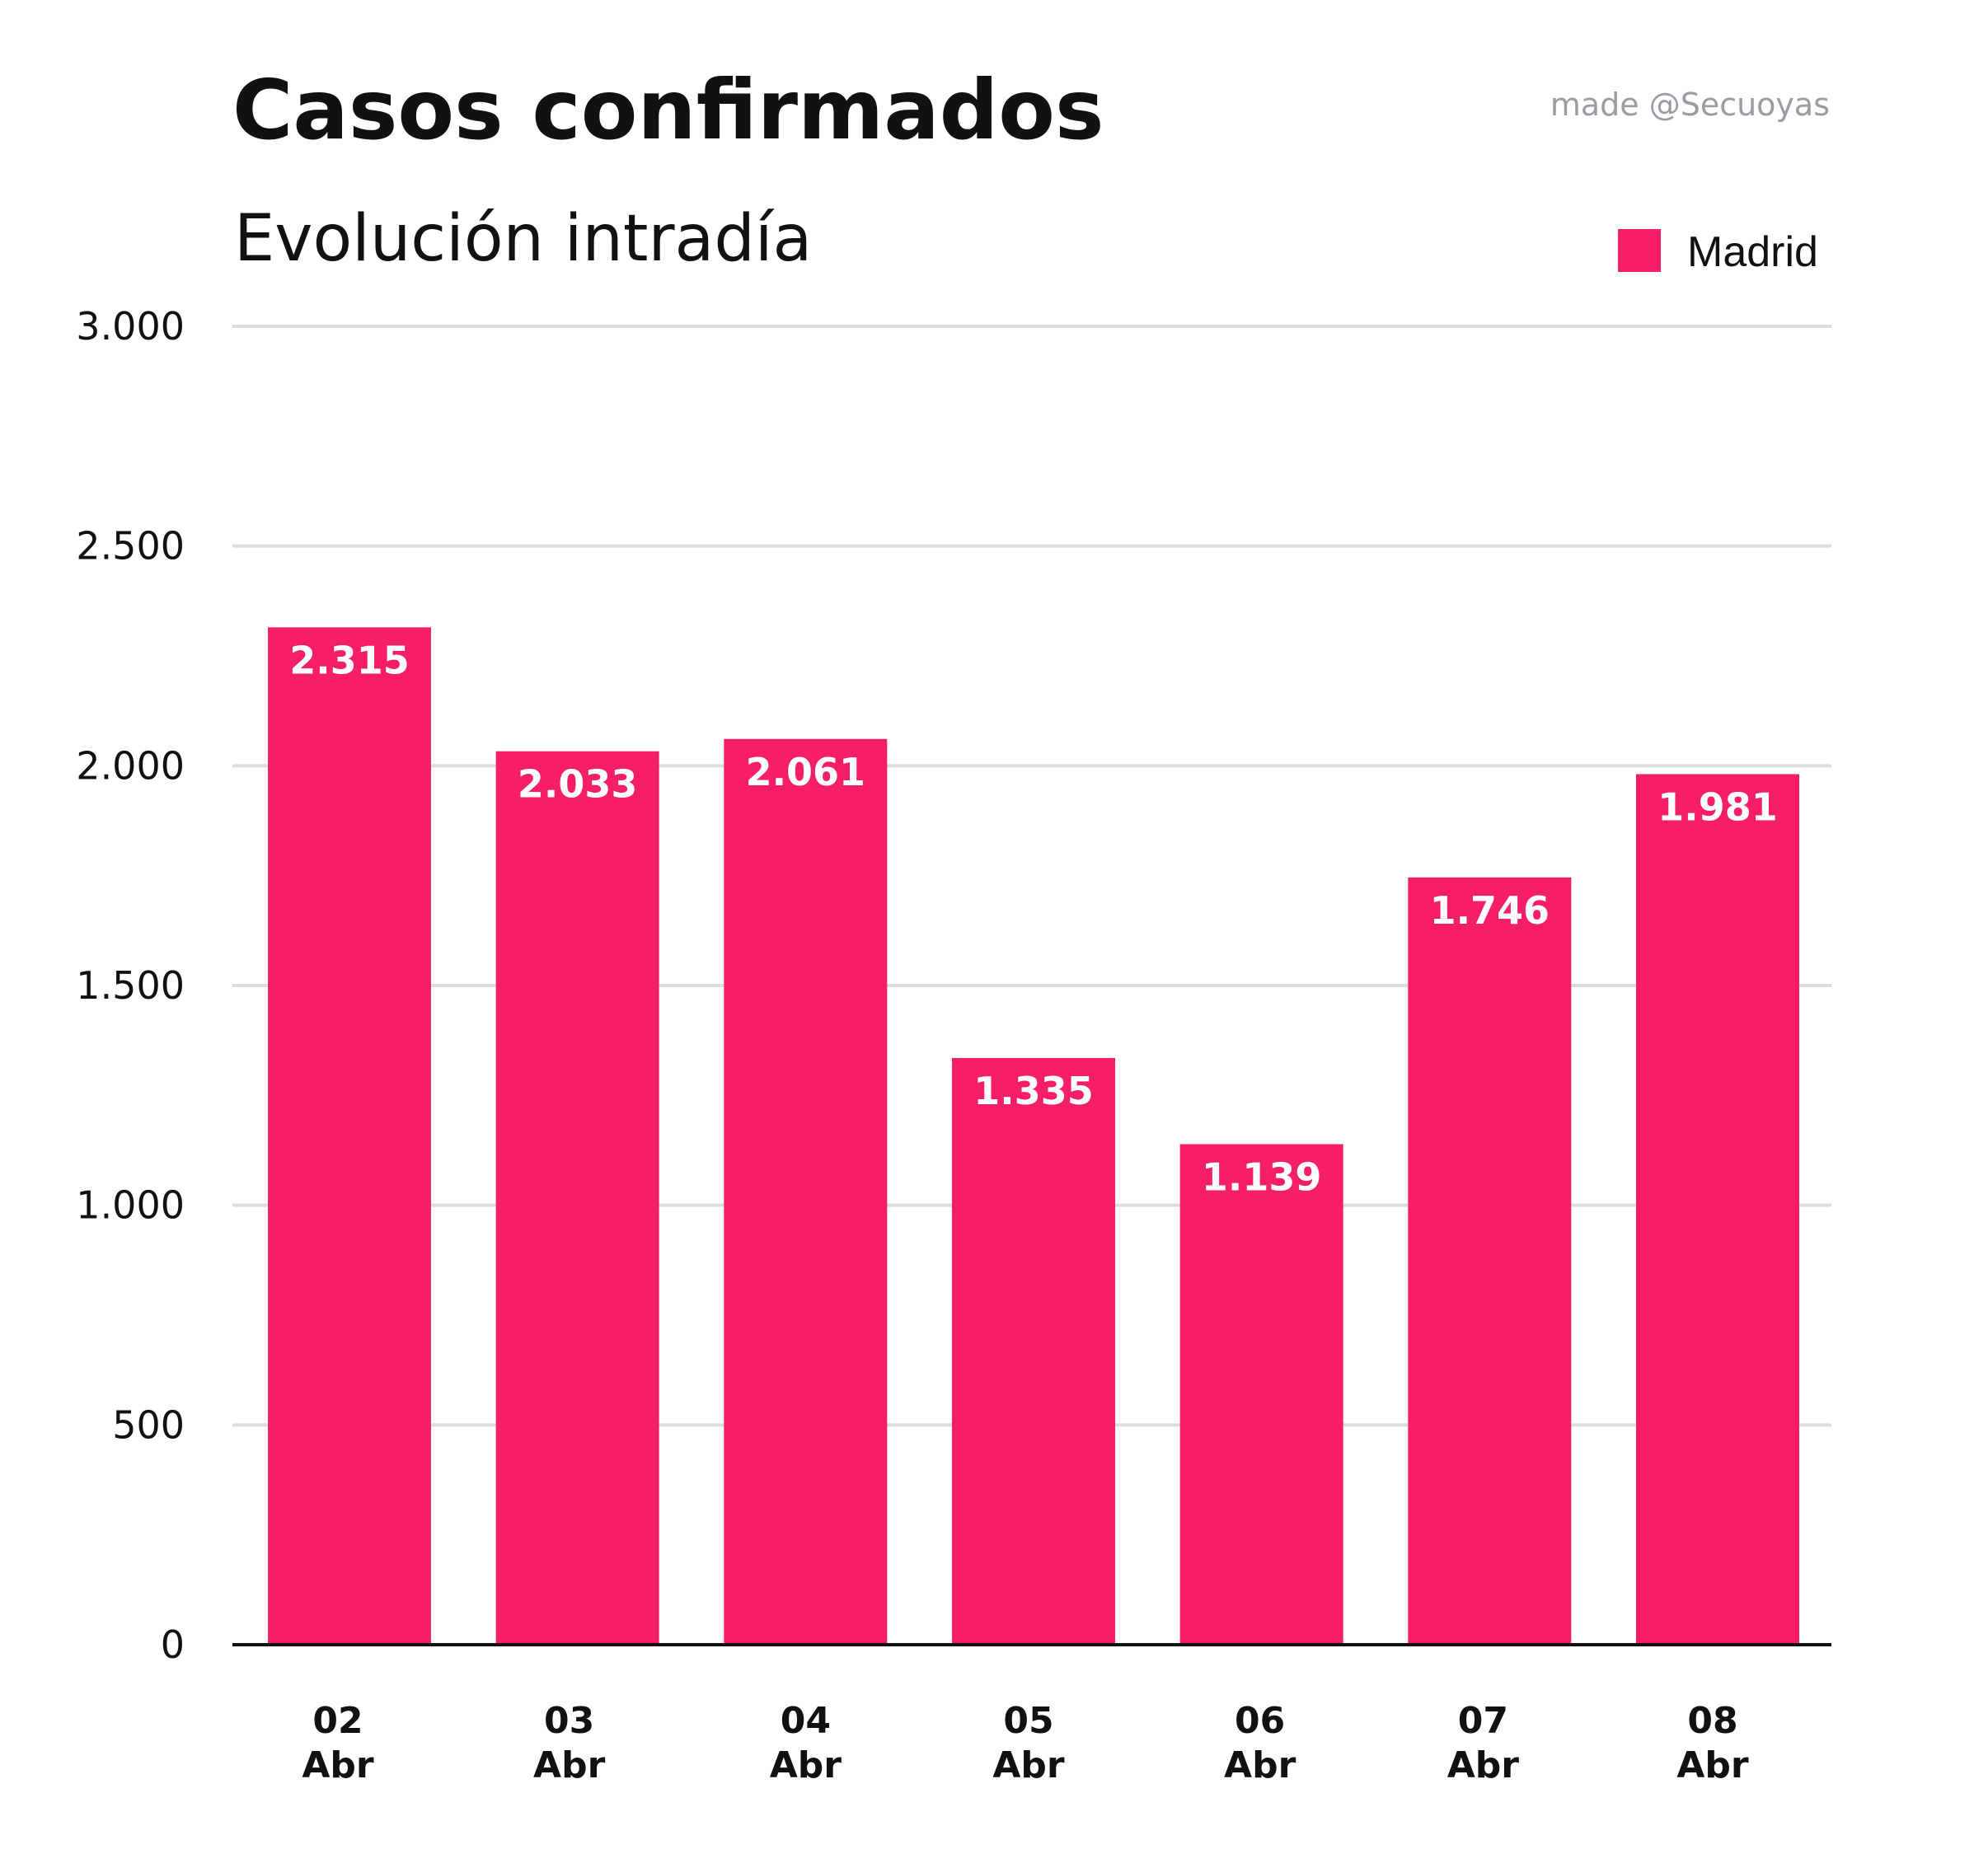  I want to click on x-axis-ticks: 02 Abr 03 Abr 04 Abr 05 Abr 06 Abr 07 Abr 08 Abr, so click(1025, 1743).